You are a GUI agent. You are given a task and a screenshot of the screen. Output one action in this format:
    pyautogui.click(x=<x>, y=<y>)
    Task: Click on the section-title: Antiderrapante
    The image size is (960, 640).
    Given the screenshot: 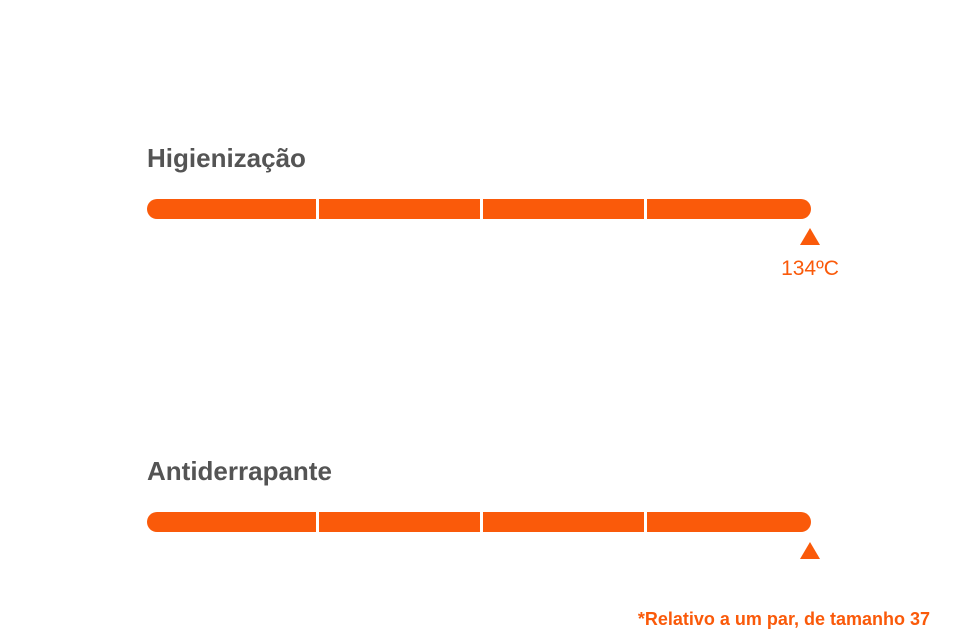 What is the action you would take?
    pyautogui.click(x=239, y=471)
    